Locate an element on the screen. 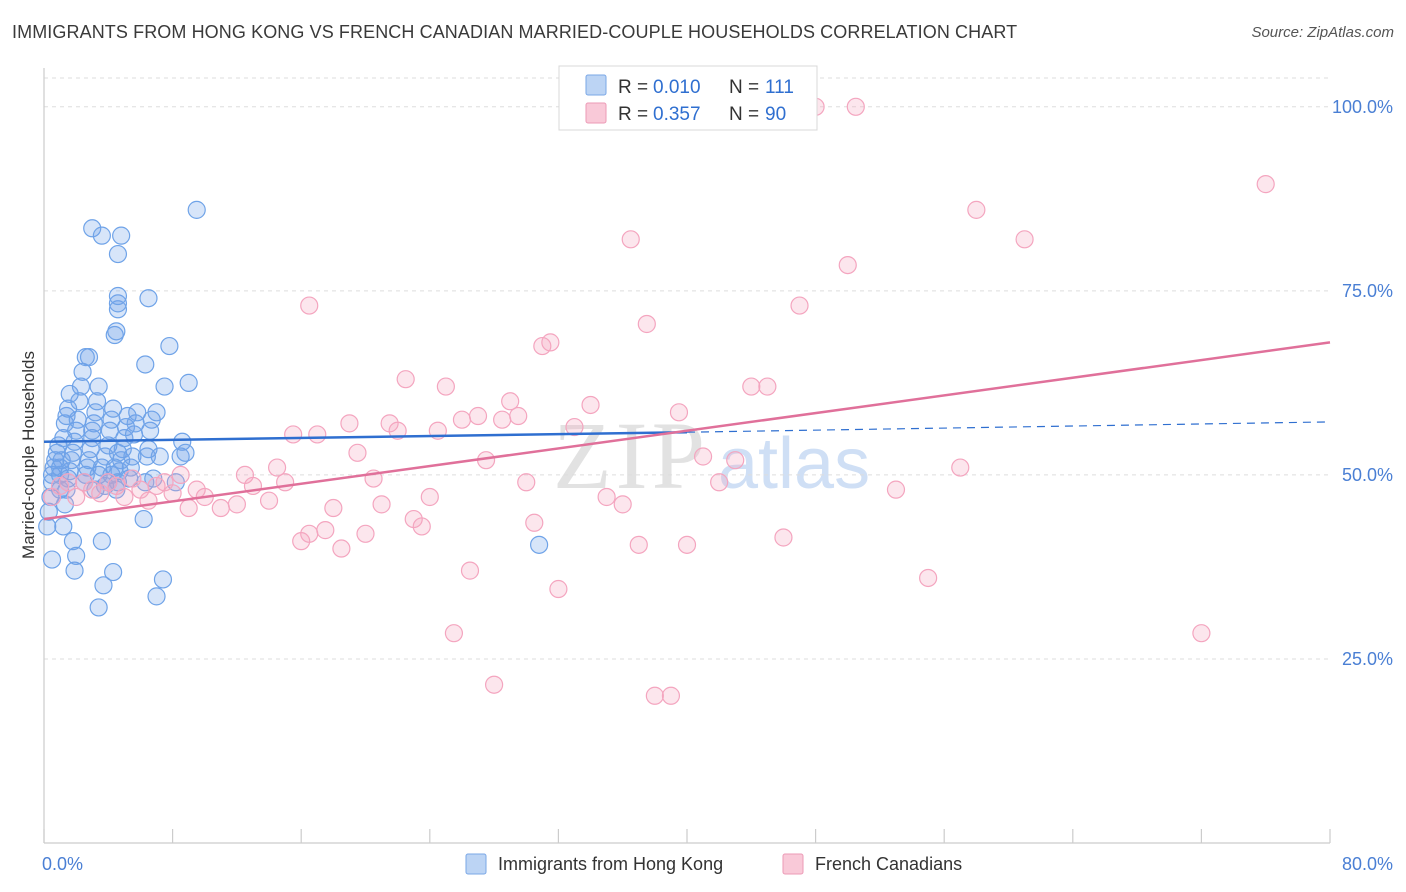 The width and height of the screenshot is (1406, 892). legend-r-value-a: 0.010 is located at coordinates (677, 87).